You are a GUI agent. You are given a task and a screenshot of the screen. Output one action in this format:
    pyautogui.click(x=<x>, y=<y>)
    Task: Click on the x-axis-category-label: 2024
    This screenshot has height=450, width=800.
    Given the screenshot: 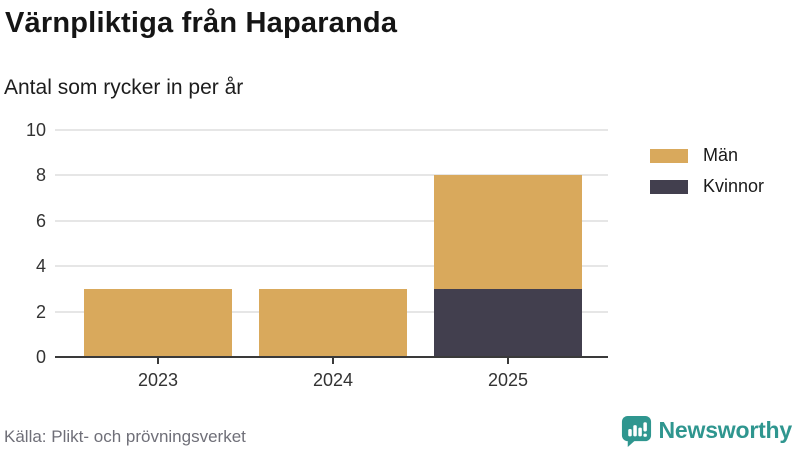 What is the action you would take?
    pyautogui.click(x=333, y=380)
    